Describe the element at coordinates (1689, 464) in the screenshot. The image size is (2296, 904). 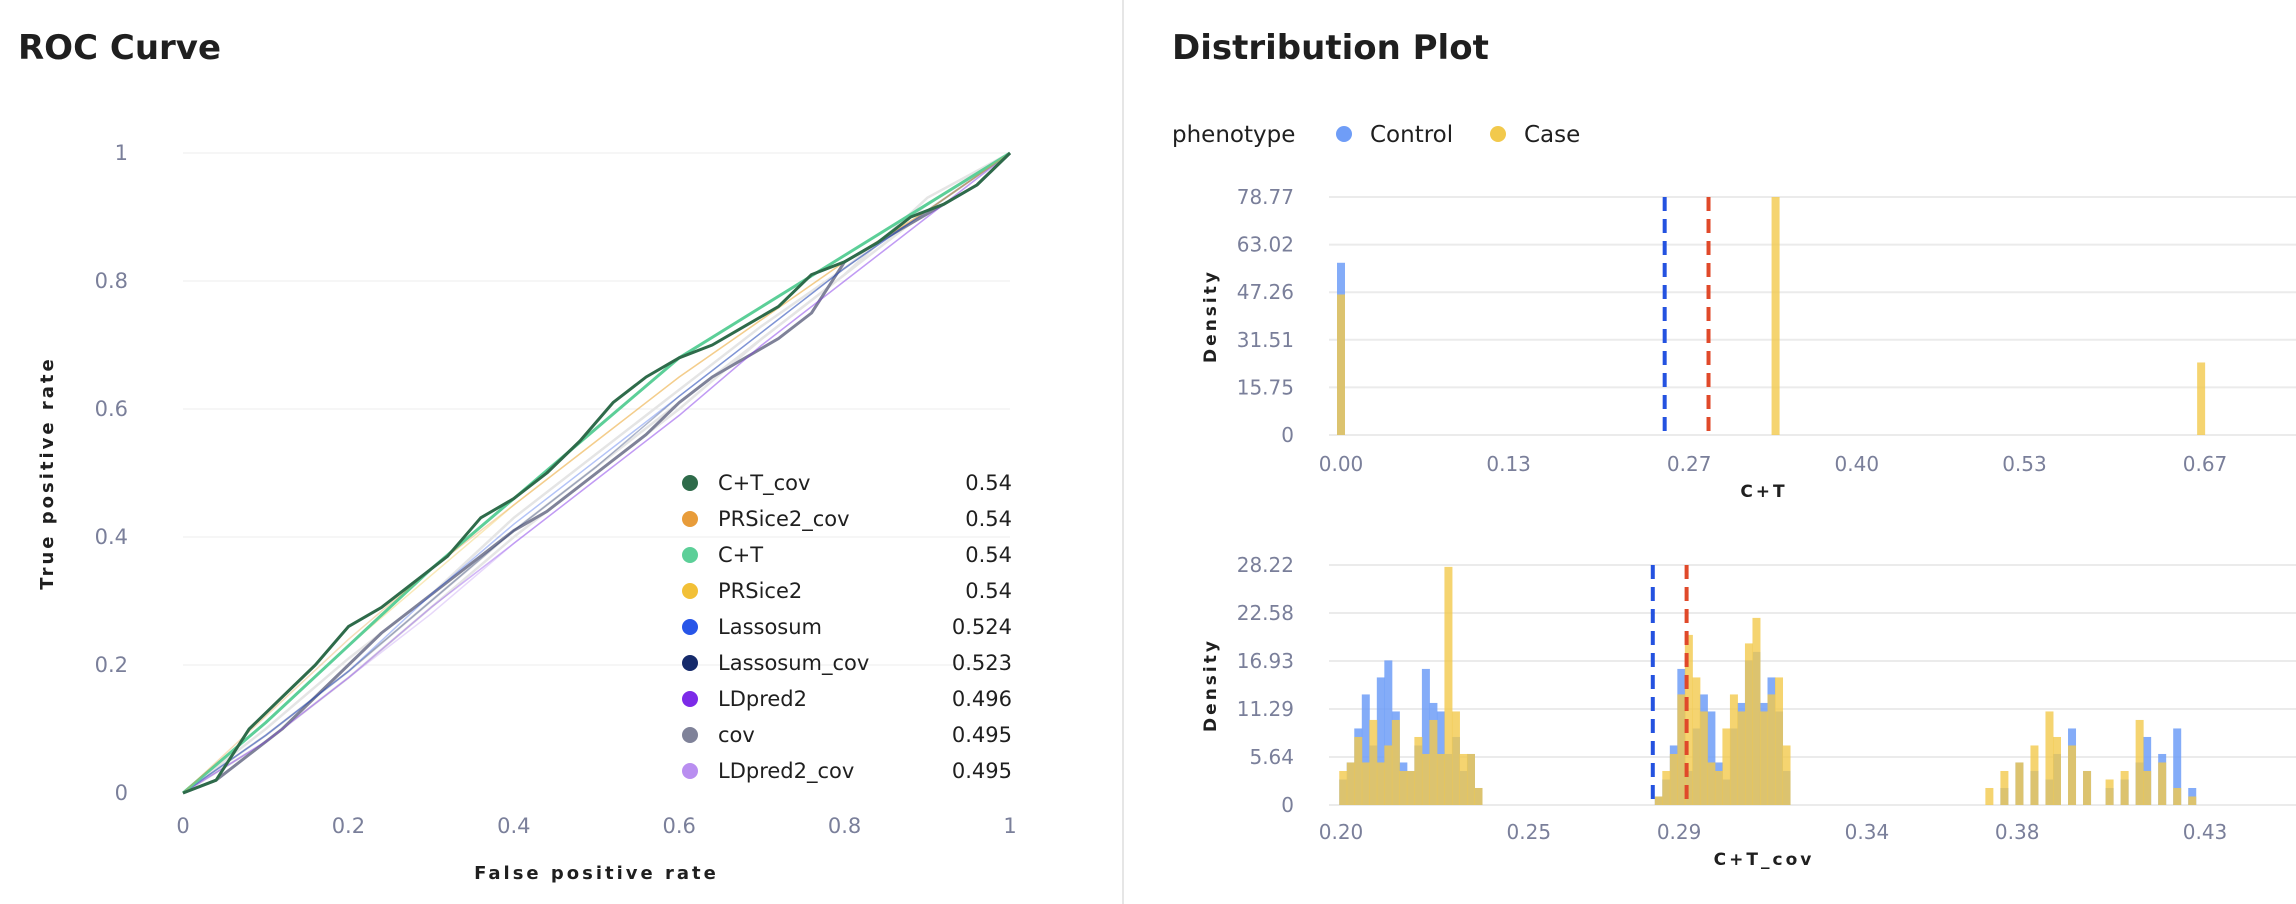
I see `distribution-x-tick-label: 0.27` at that location.